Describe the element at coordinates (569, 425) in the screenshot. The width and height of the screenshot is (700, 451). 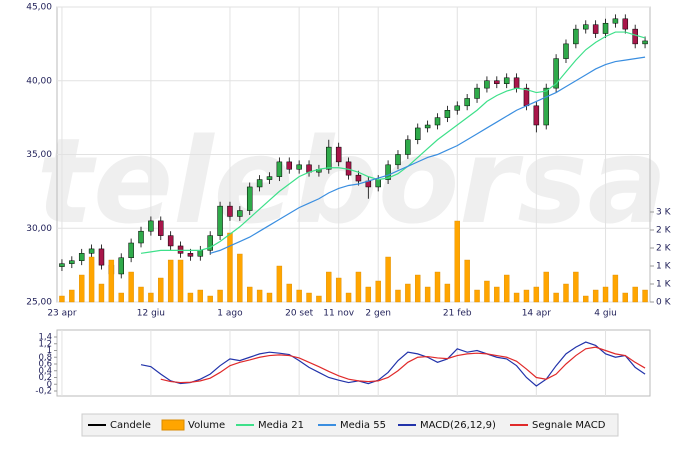
I see `legend-label: Segnale MACD` at that location.